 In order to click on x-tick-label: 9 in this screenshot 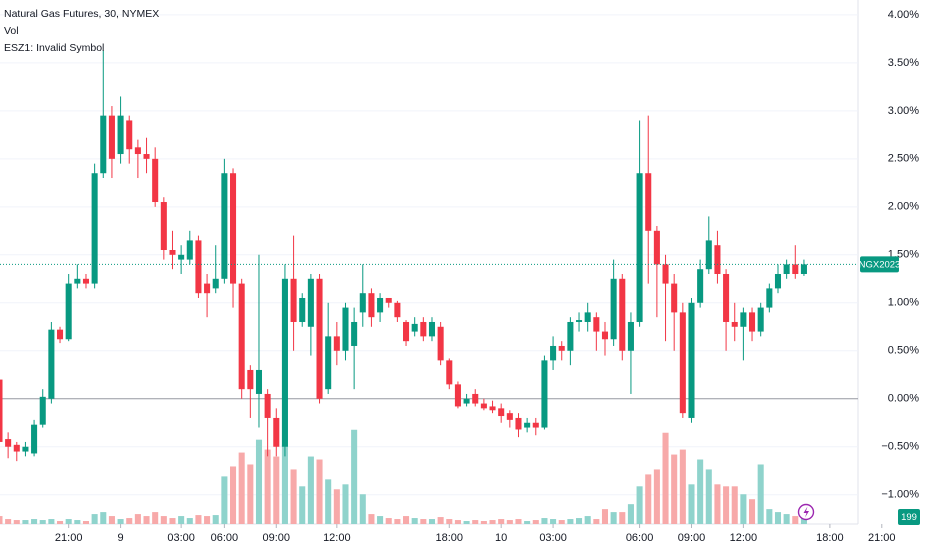, I will do `click(121, 538)`.